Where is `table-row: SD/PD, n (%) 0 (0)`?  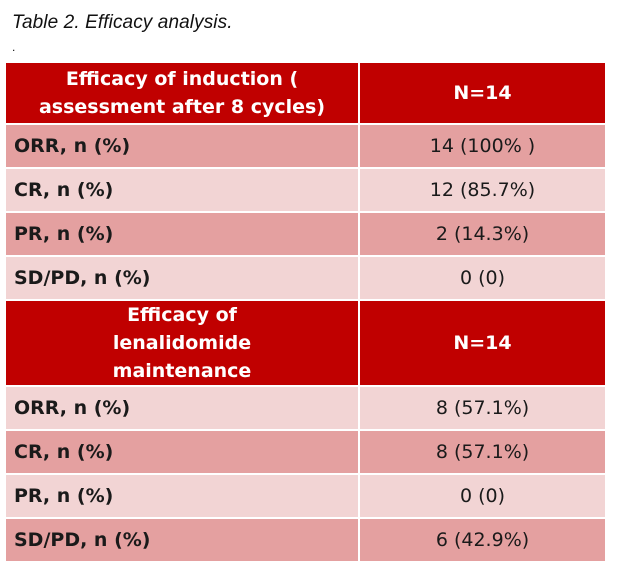 table-row: SD/PD, n (%) 0 (0) is located at coordinates (305, 278).